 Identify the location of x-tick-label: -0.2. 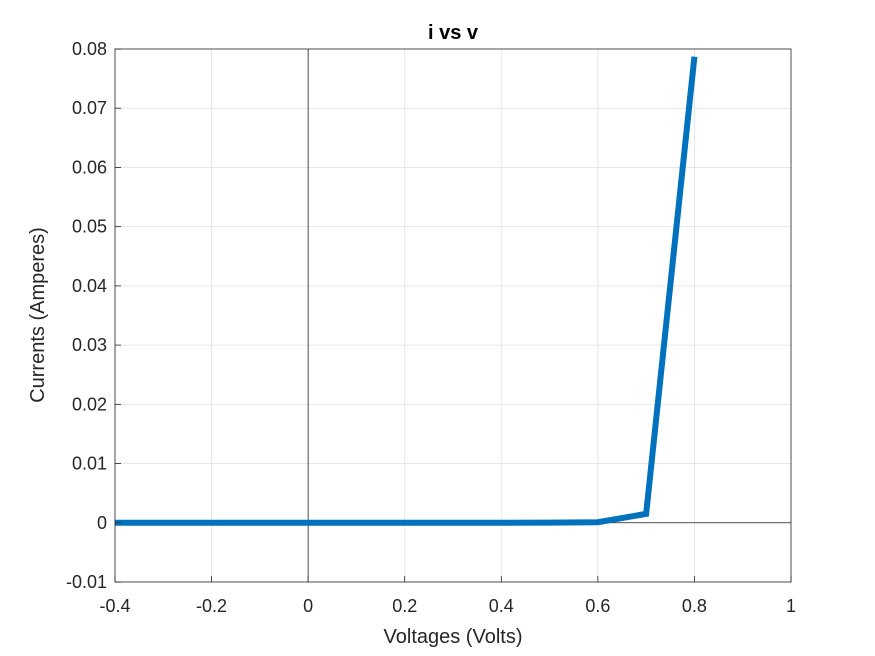
(211, 606).